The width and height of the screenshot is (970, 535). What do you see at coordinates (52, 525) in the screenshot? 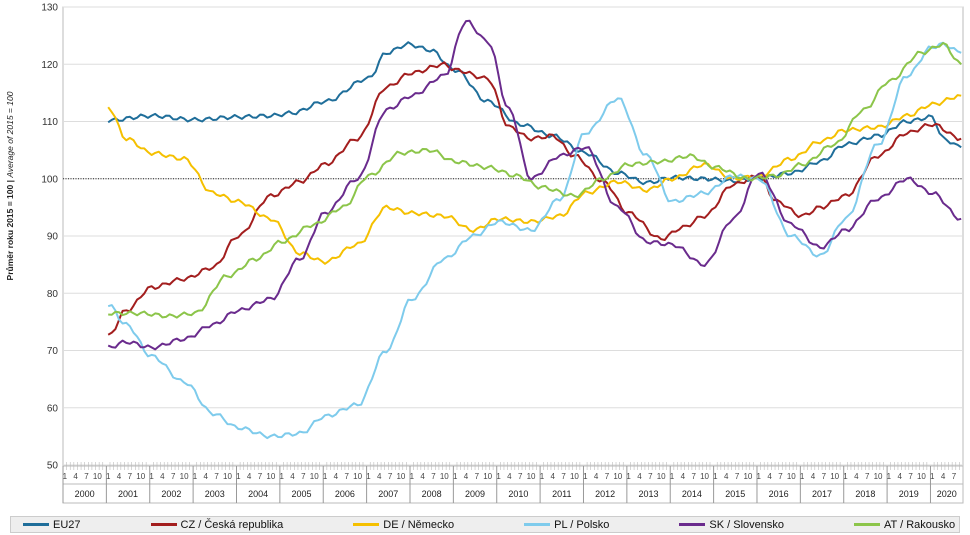
I see `legend-item: EU27` at bounding box center [52, 525].